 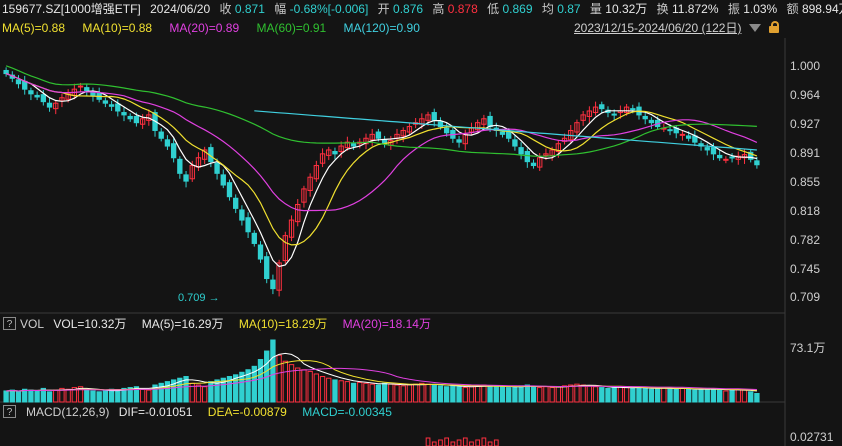 I want to click on avg-label: 均, so click(x=547, y=9).